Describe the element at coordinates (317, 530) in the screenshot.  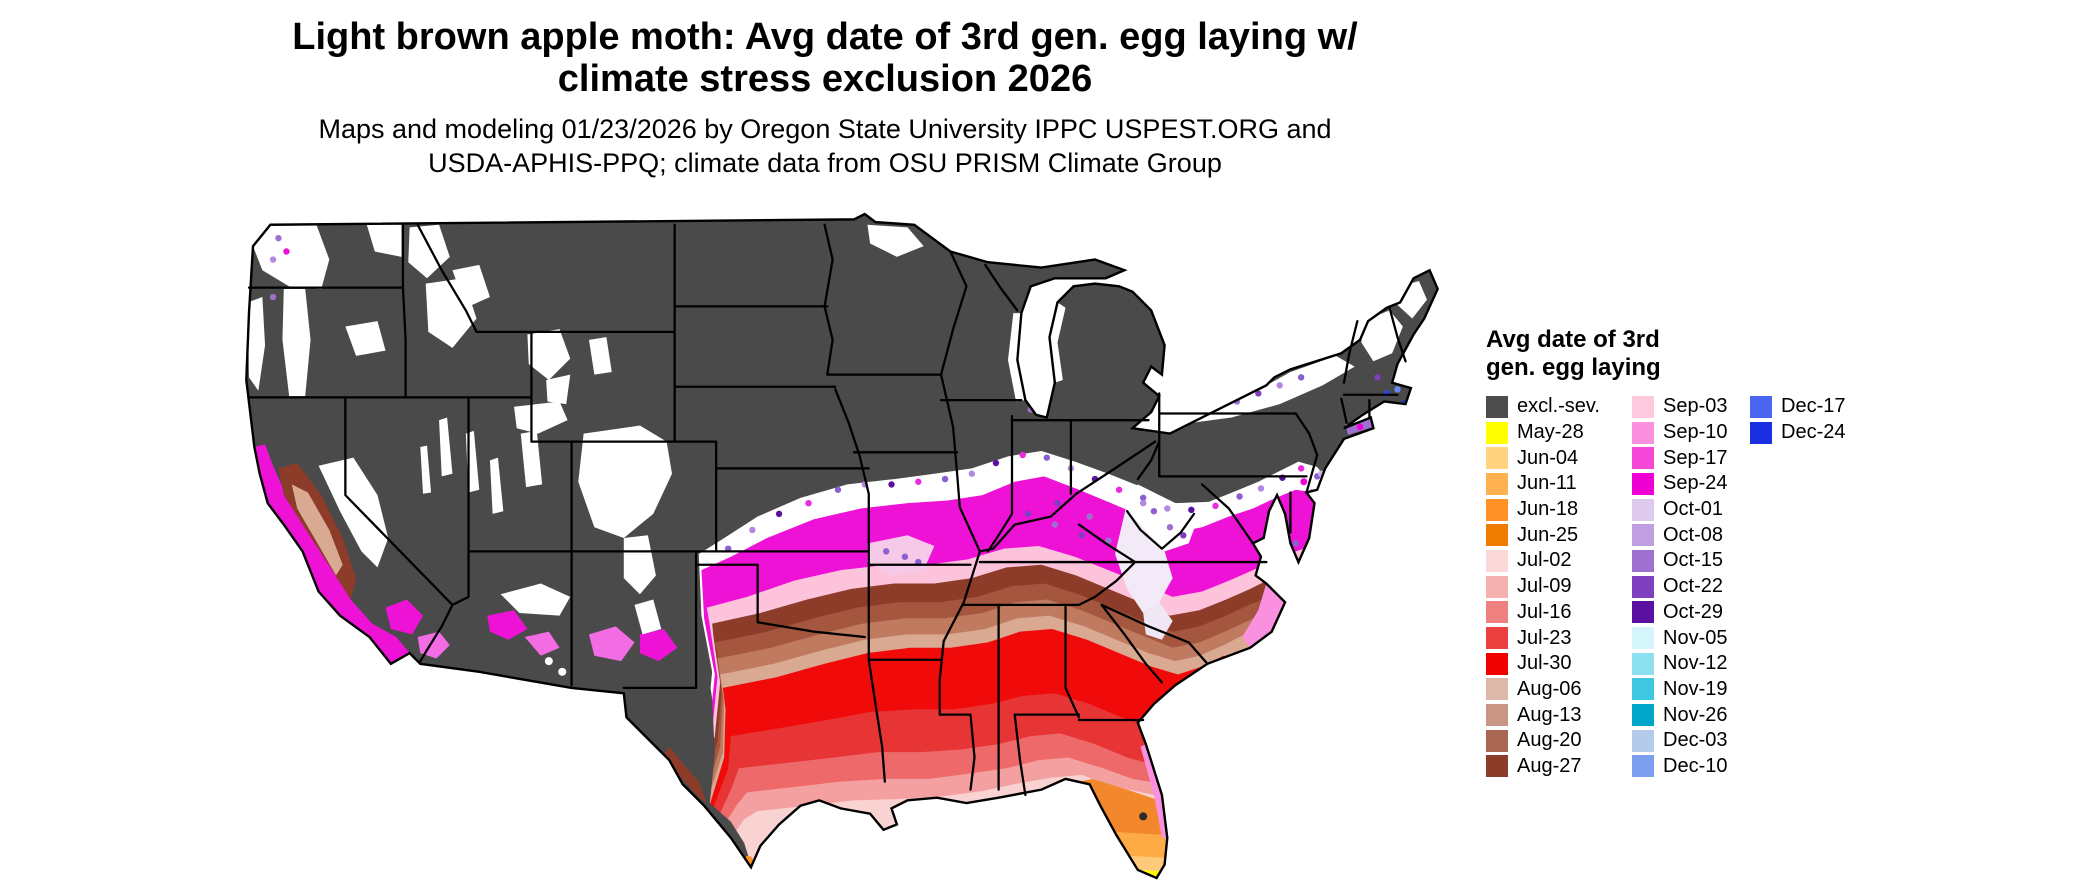
I see `region-central-valley-tan` at that location.